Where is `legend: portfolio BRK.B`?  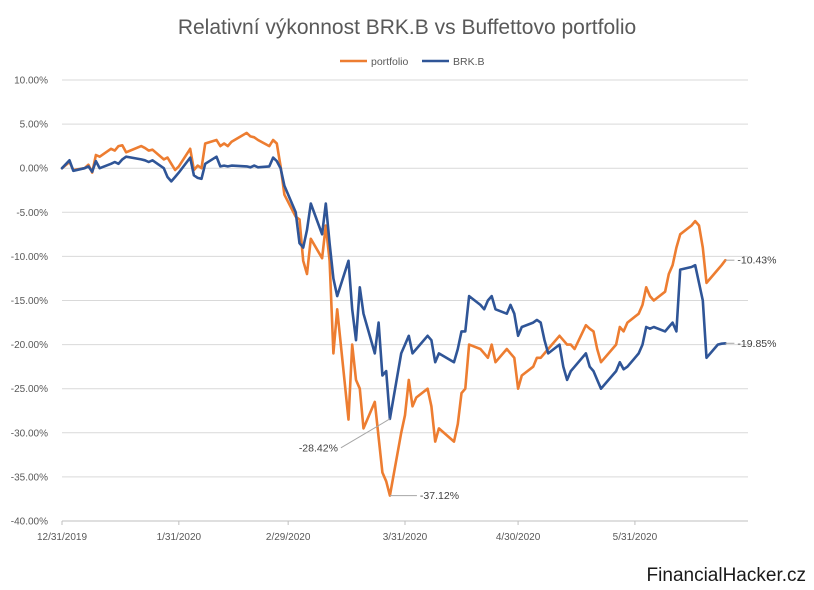
legend: portfolio BRK.B is located at coordinates (412, 62).